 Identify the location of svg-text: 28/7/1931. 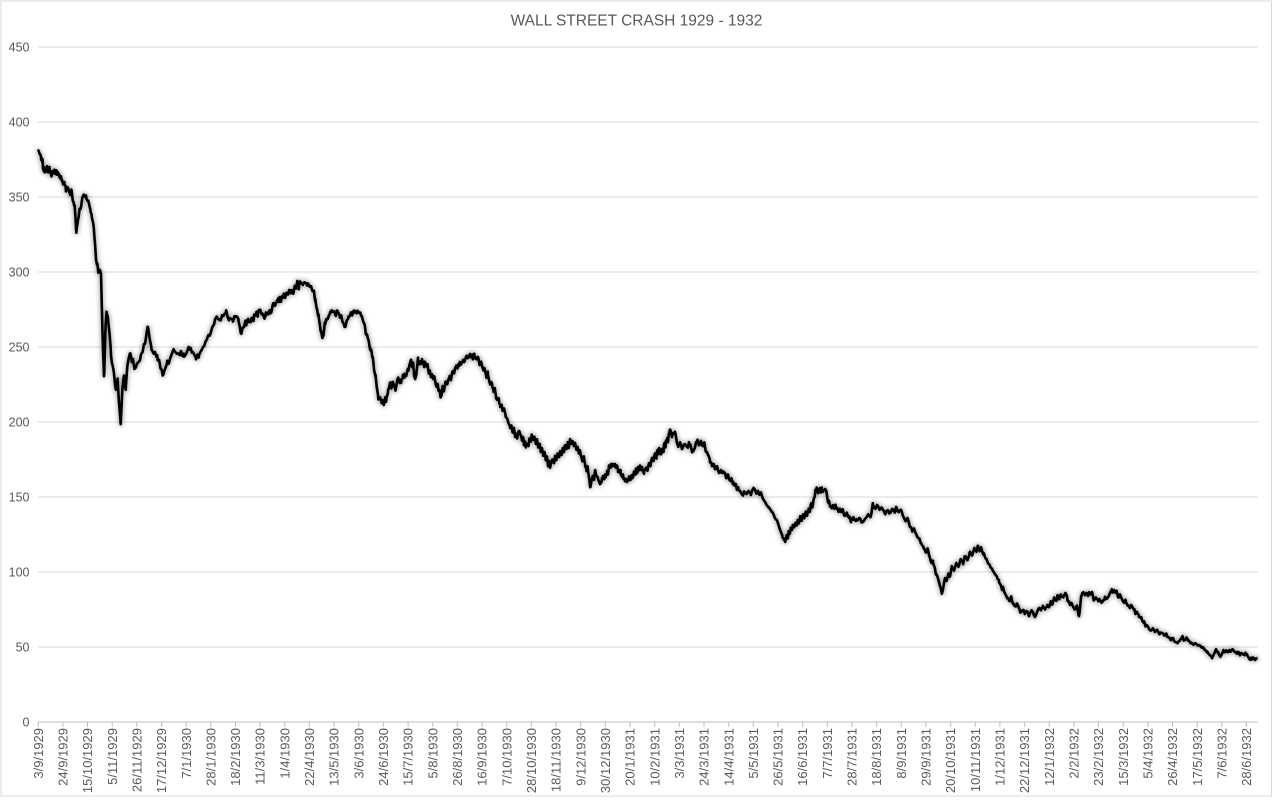
(852, 757).